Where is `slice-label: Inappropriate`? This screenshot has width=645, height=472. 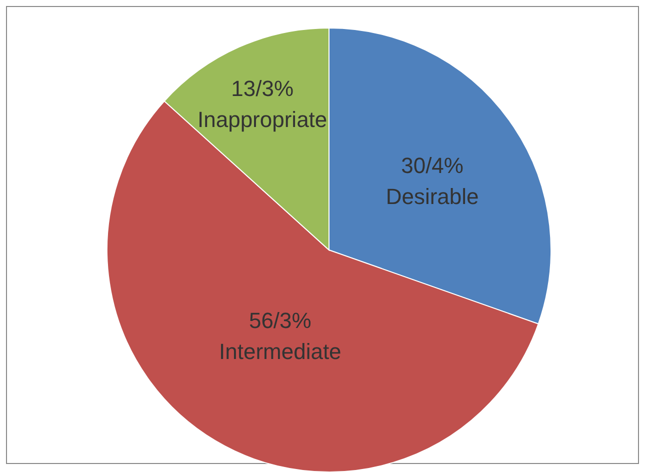
slice-label: Inappropriate is located at coordinates (263, 119).